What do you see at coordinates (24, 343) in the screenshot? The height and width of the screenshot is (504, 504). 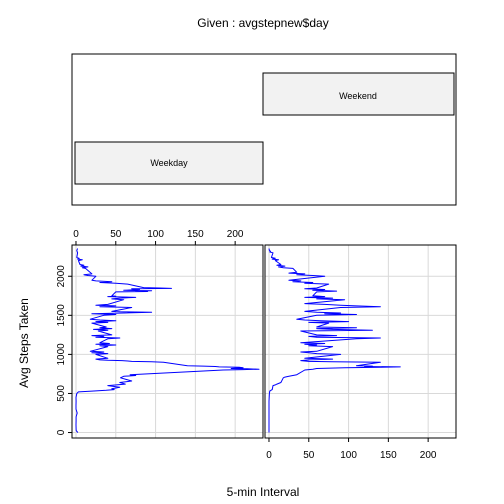 I see `y-axis-label: Avg Steps Taken` at bounding box center [24, 343].